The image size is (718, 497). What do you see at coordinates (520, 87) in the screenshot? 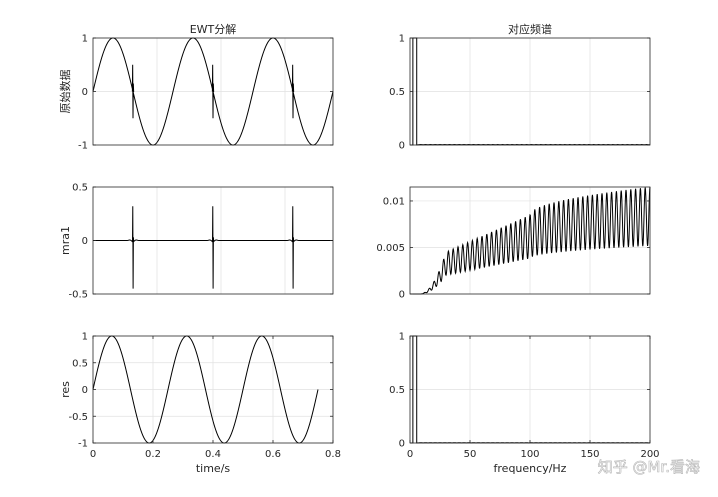
I see `panel-spec1: 0 0.5 1 对应频谱` at bounding box center [520, 87].